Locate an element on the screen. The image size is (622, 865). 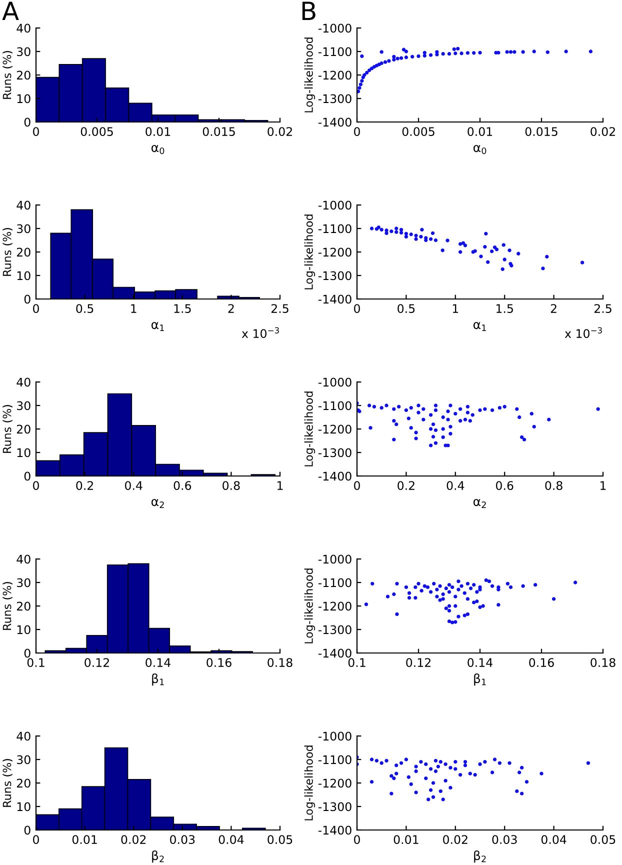
x-tick-label: 0.1 is located at coordinates (357, 662).